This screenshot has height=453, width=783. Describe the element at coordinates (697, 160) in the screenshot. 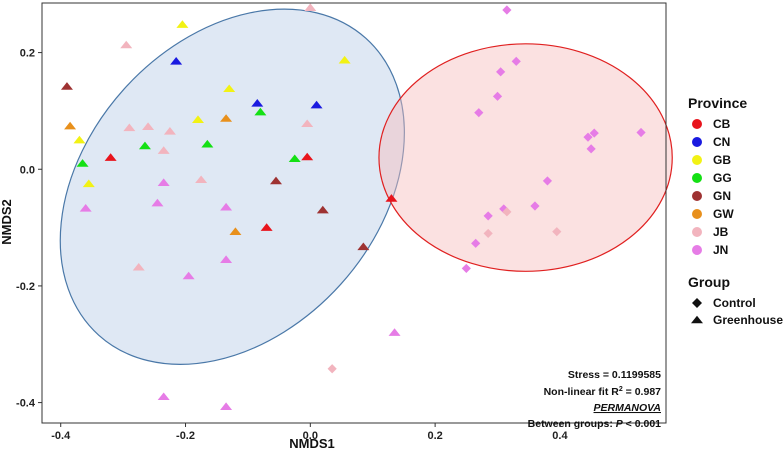

I see `legend-swatch-gb` at that location.